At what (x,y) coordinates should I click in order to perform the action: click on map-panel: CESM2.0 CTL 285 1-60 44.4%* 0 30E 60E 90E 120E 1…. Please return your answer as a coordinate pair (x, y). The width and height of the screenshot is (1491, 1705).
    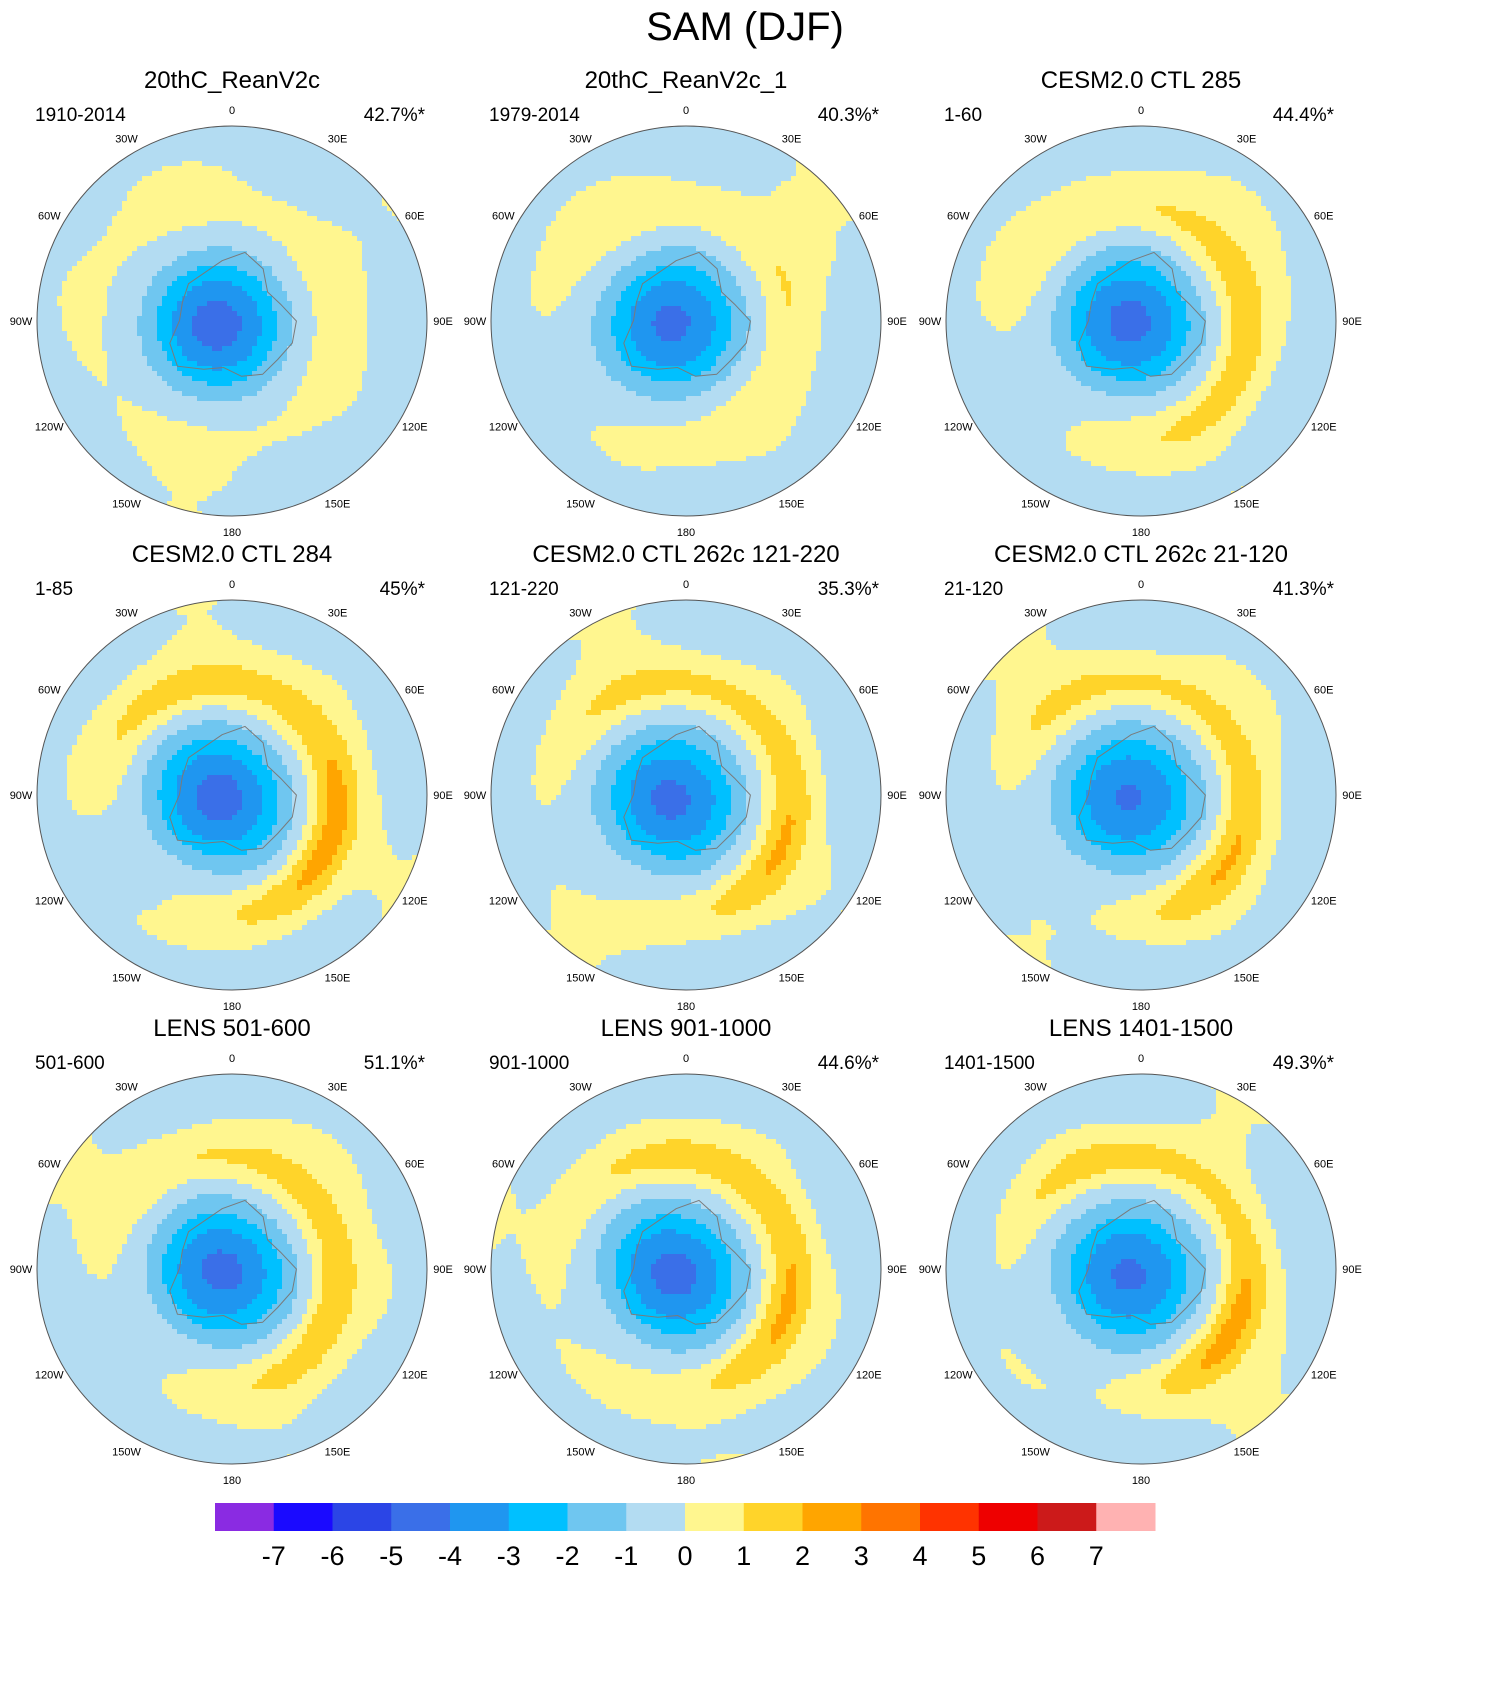
    Looking at the image, I should click on (1140, 303).